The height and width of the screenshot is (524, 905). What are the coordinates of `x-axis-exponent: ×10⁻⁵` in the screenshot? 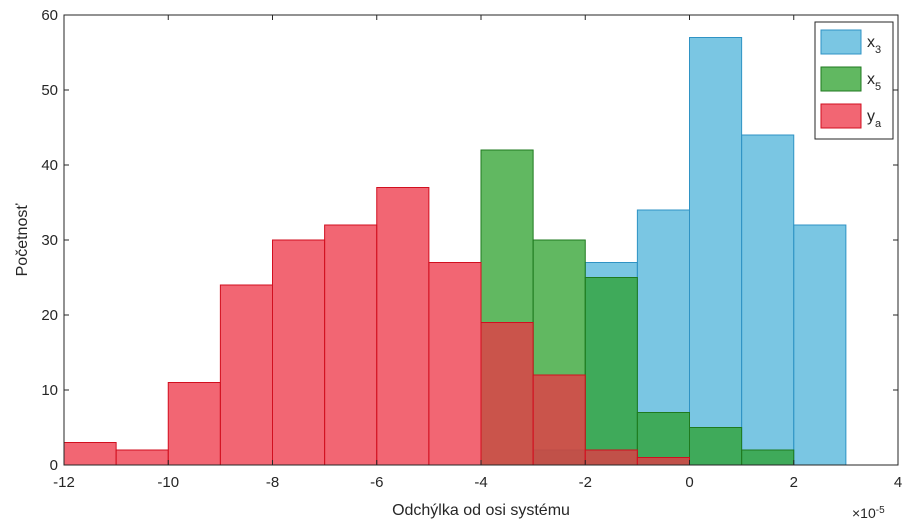 It's located at (868, 513).